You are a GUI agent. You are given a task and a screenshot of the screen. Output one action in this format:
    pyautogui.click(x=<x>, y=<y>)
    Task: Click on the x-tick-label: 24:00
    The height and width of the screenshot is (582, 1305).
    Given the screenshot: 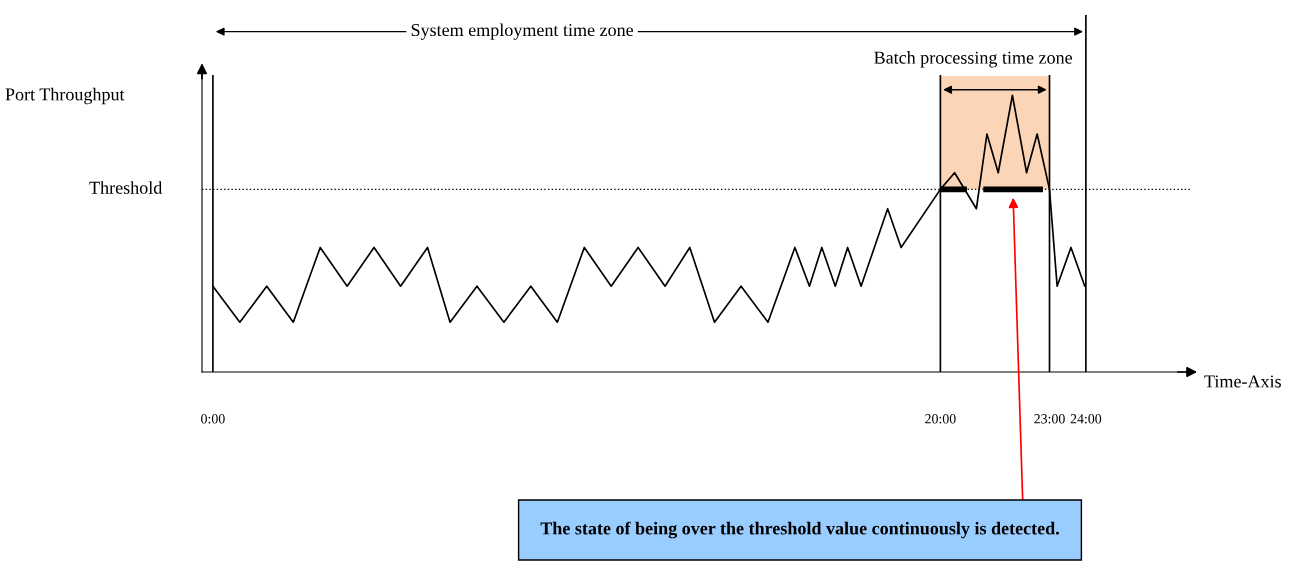 What is the action you would take?
    pyautogui.click(x=1086, y=419)
    